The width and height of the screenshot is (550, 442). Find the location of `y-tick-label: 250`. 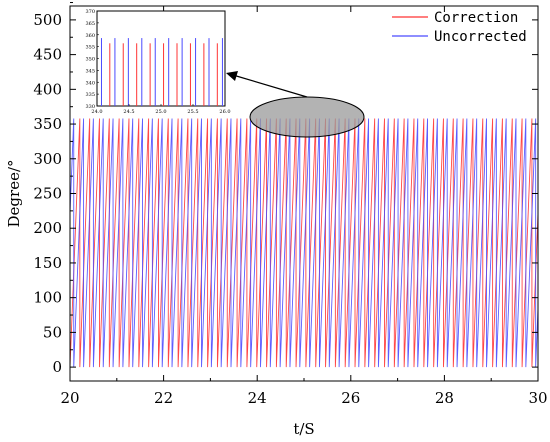

y-tick-label: 250 is located at coordinates (47, 194).